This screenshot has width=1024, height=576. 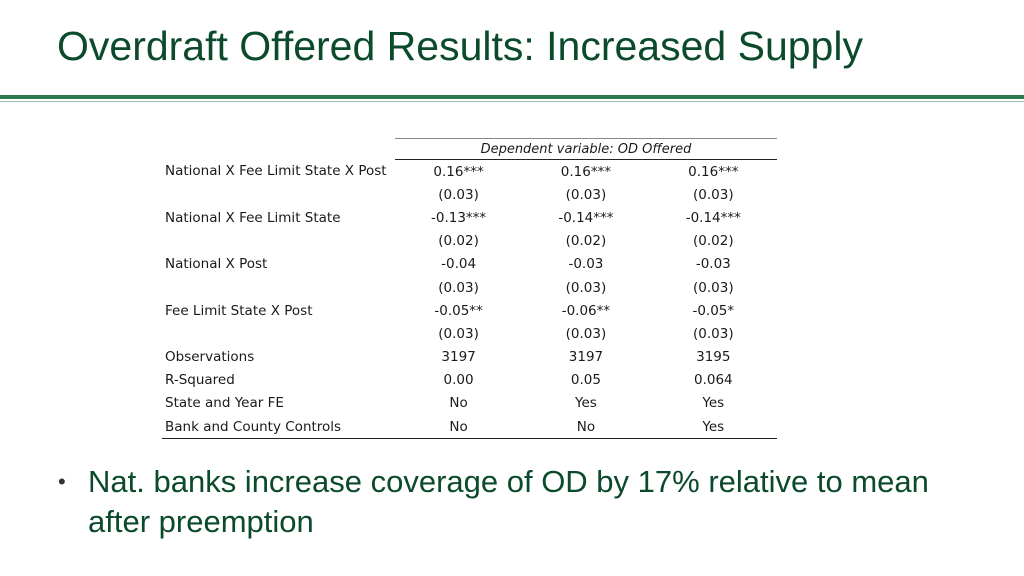 What do you see at coordinates (216, 264) in the screenshot?
I see `row-label: National X Post` at bounding box center [216, 264].